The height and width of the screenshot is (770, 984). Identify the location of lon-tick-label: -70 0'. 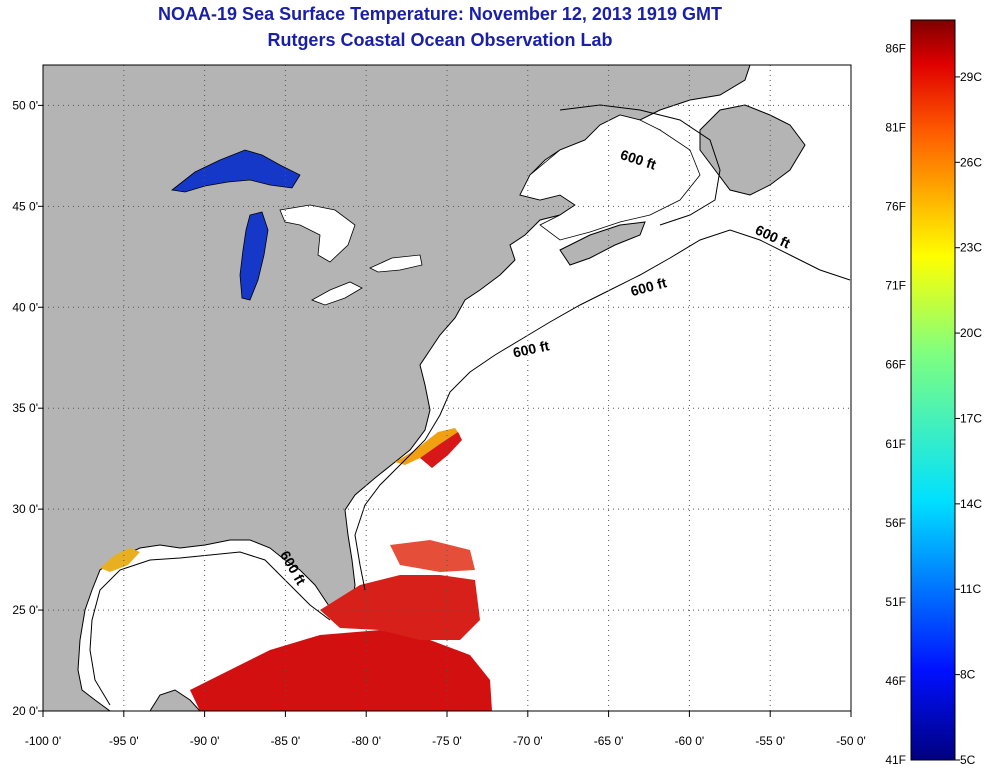
(528, 741).